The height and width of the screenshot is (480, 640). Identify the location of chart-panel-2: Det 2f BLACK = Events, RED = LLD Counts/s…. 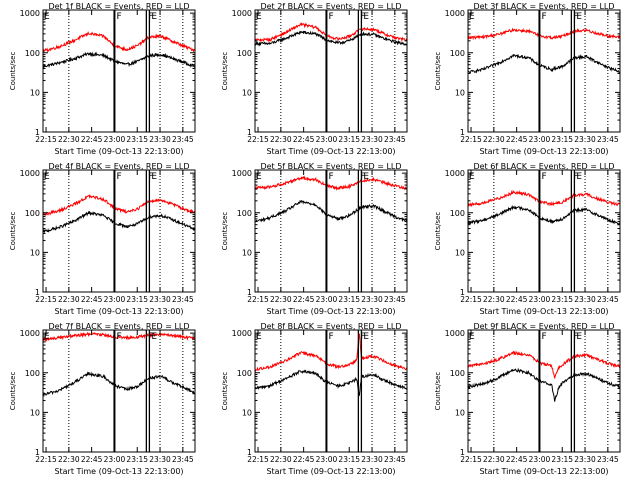
(314, 79).